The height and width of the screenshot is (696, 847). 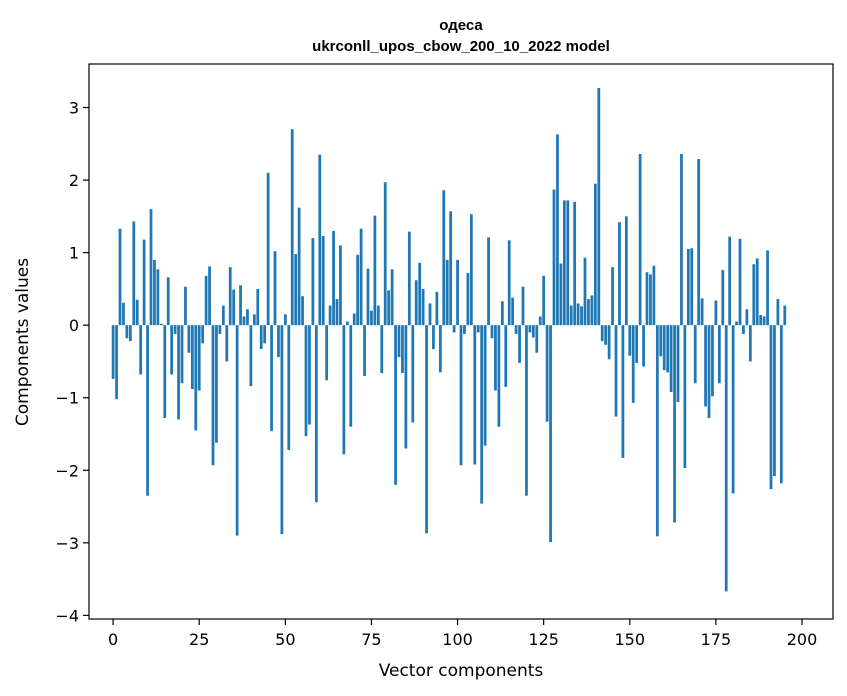 I want to click on chart-title: одеса, so click(x=461, y=25).